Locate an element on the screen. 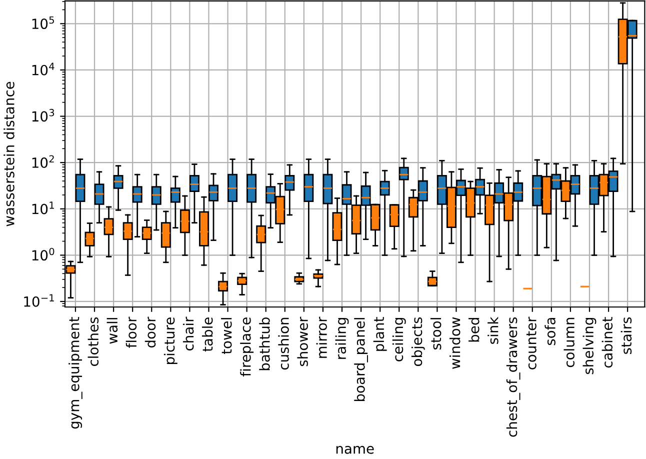 Image resolution: width=646 pixels, height=459 pixels. x-tick-label: counter is located at coordinates (531, 343).